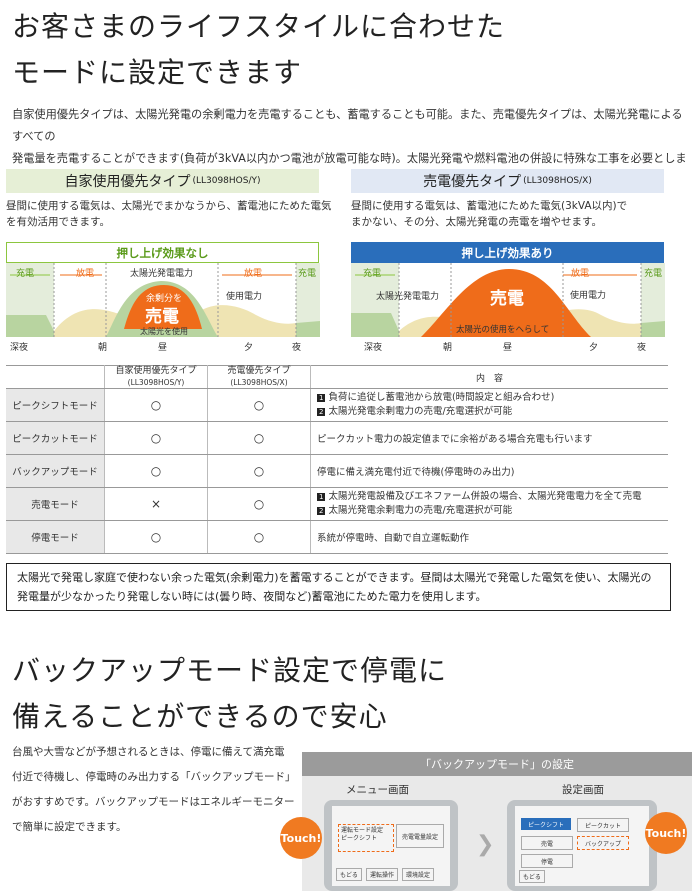 The image size is (696, 891). Describe the element at coordinates (297, 348) in the screenshot. I see `axis-night: 夜` at that location.